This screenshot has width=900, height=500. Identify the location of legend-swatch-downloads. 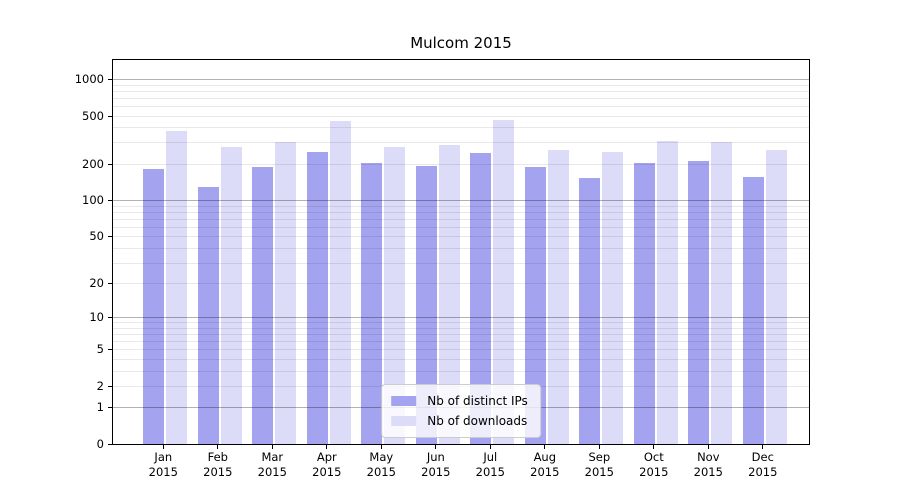
(404, 421).